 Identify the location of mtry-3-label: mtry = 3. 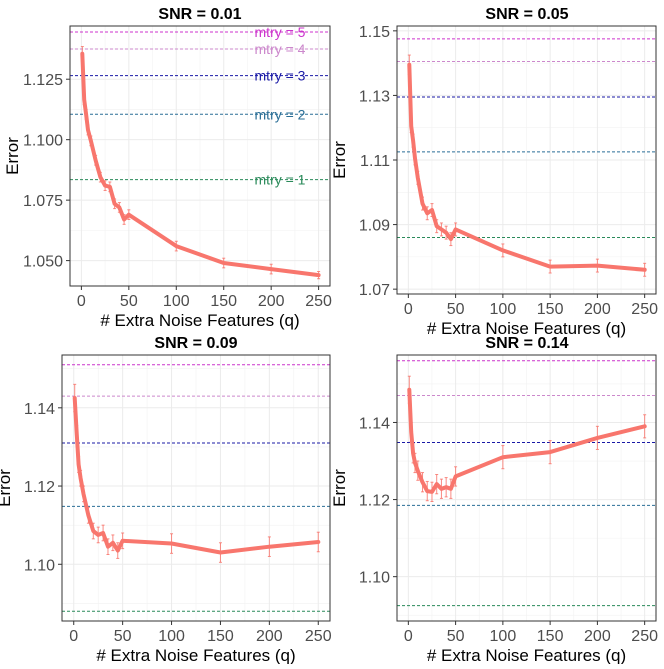
(280, 76).